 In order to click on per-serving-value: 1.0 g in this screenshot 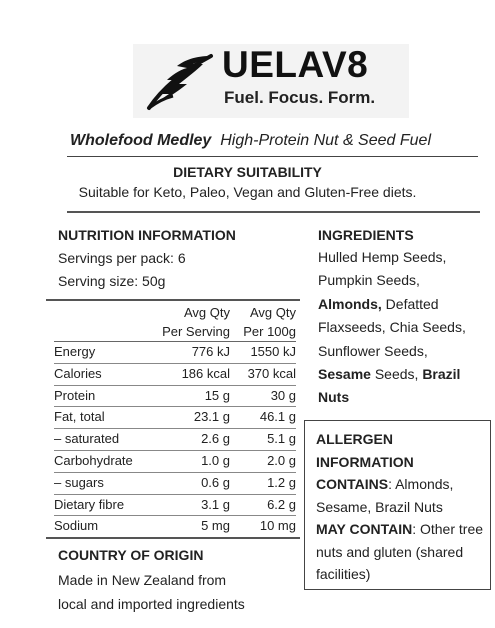, I will do `click(187, 461)`.